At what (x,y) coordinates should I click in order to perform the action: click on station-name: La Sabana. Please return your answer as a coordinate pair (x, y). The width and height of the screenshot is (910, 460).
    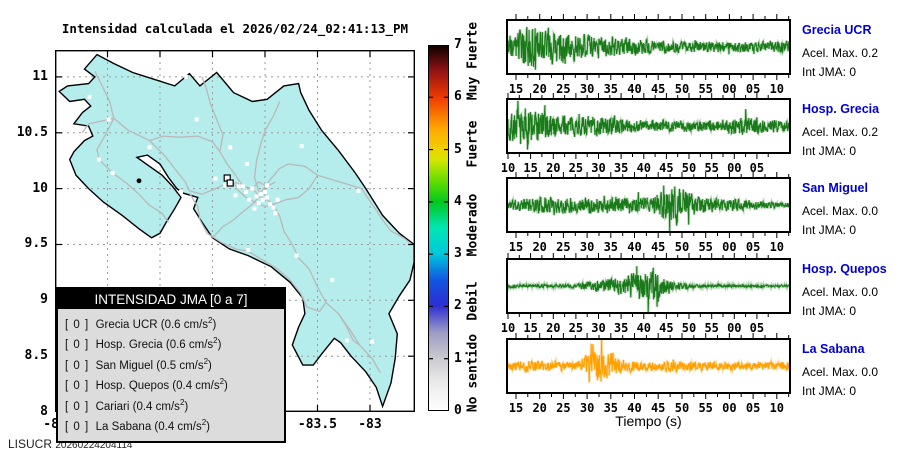
    Looking at the image, I should click on (833, 349).